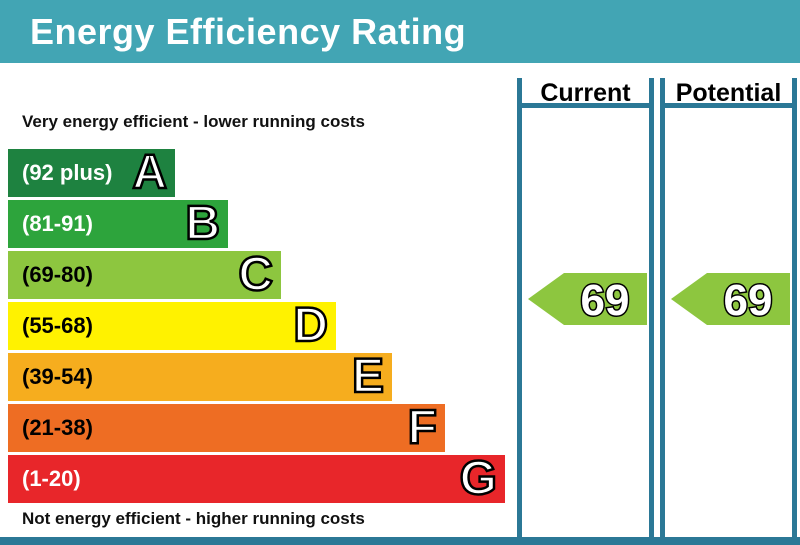 This screenshot has height=545, width=800. Describe the element at coordinates (248, 31) in the screenshot. I see `page-title: Energy Efficiency Rating` at that location.